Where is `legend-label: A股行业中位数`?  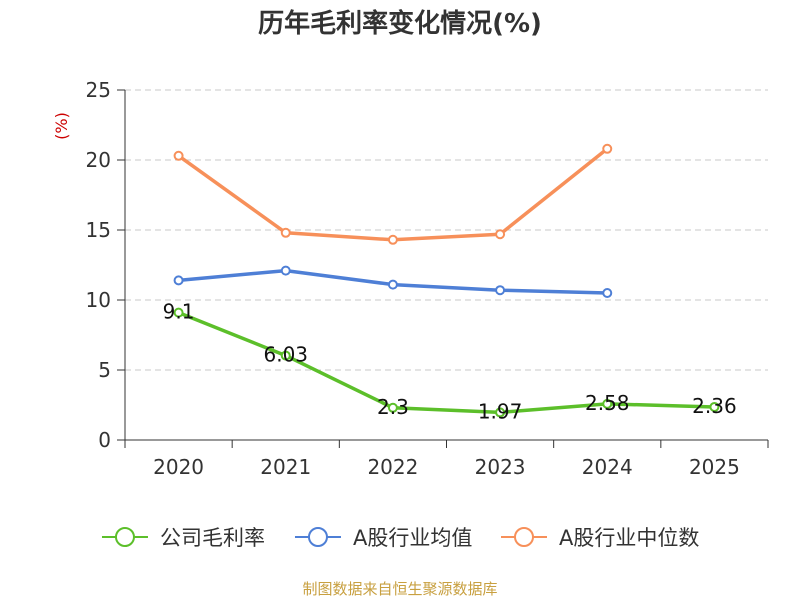
legend-label: A股行业中位数 is located at coordinates (629, 538).